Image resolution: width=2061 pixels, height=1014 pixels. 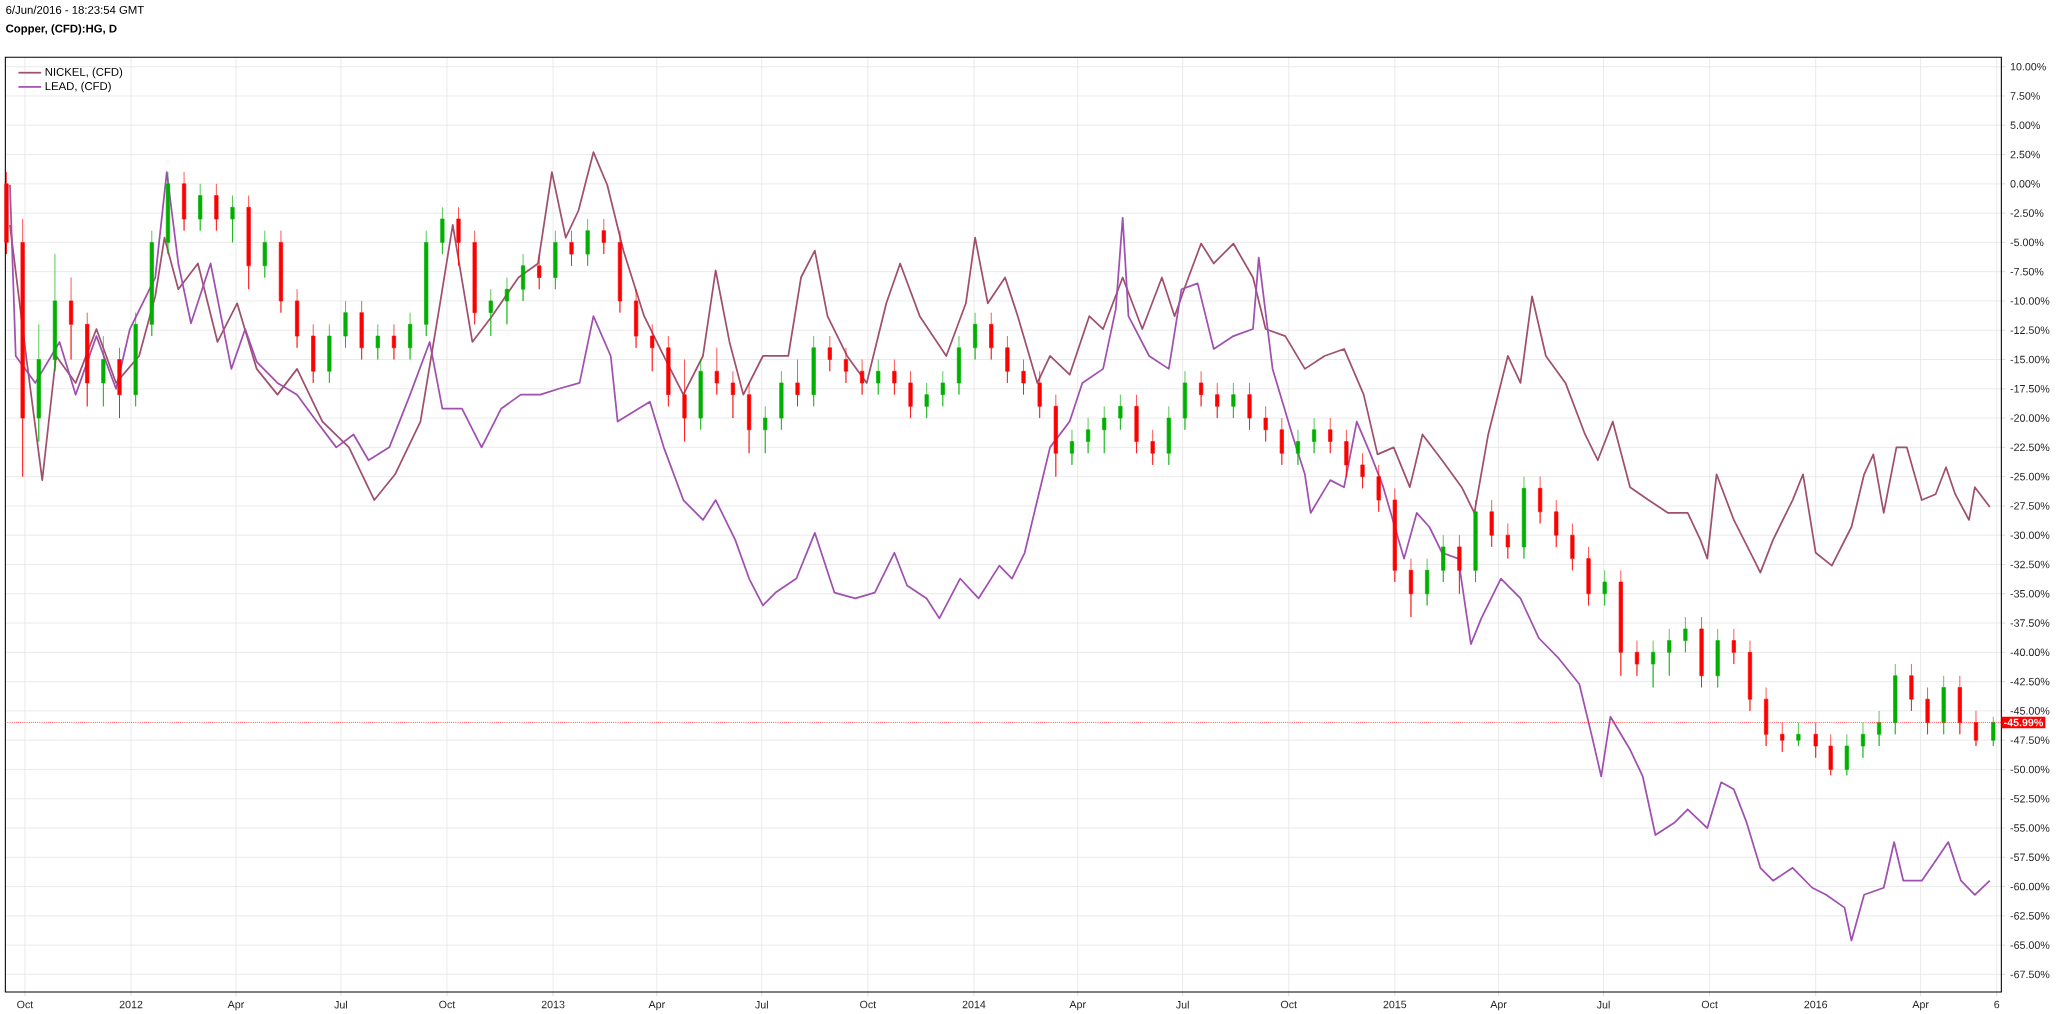 I want to click on y-tick-label: -57.50%, so click(x=2030, y=857).